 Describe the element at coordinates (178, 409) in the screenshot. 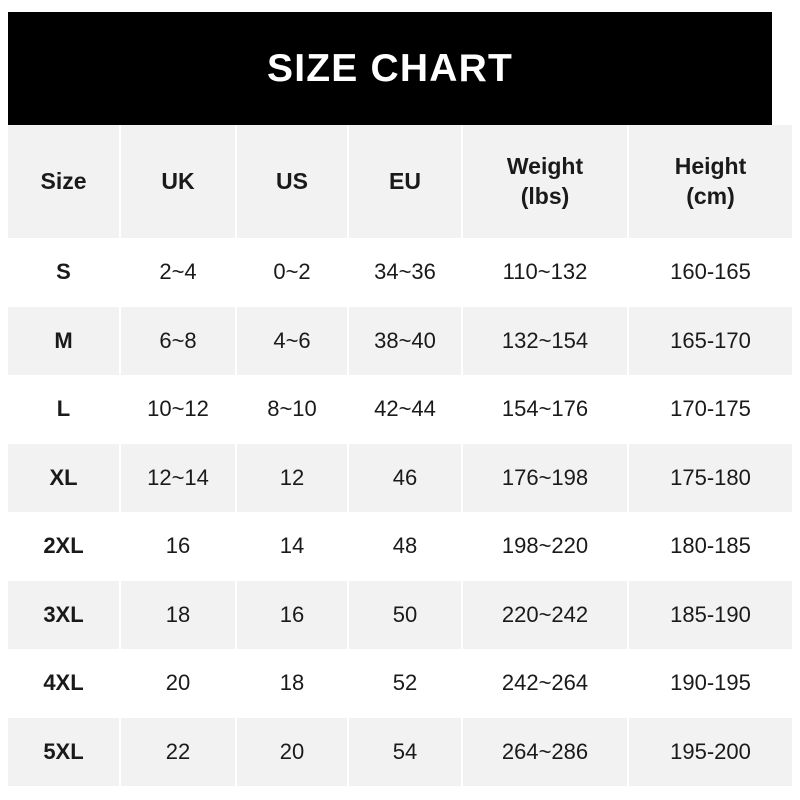

I see `cell-uk: 10~12` at that location.